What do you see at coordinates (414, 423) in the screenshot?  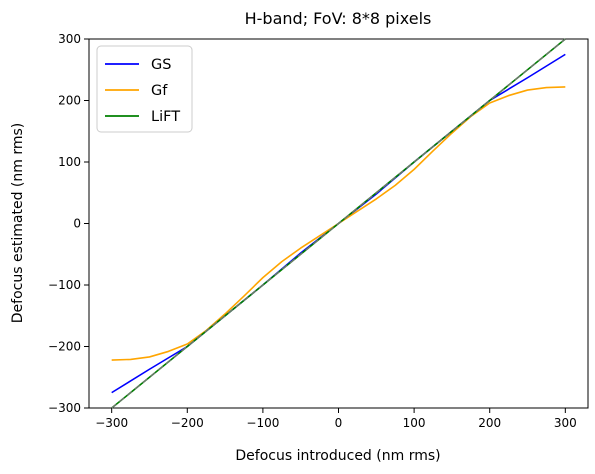 I see `x-tick-label: 100` at bounding box center [414, 423].